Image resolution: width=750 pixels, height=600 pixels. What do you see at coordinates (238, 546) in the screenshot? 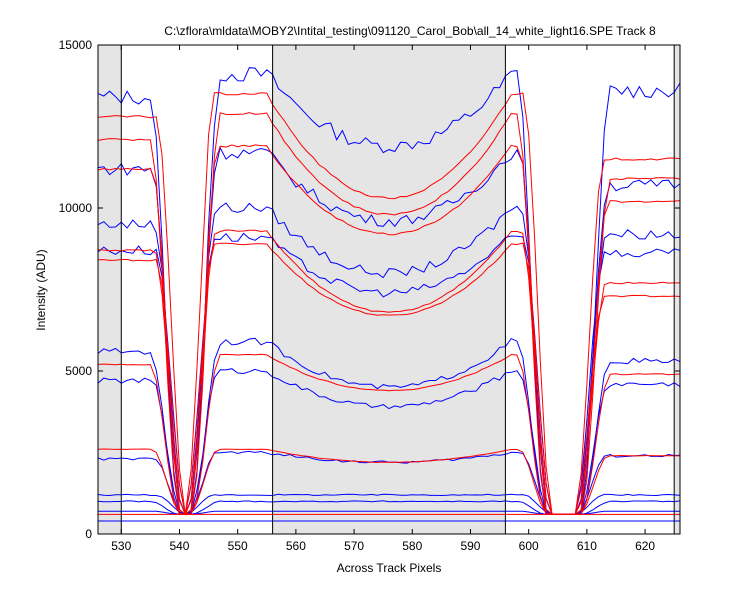
I see `x-tick-label: 550` at bounding box center [238, 546].